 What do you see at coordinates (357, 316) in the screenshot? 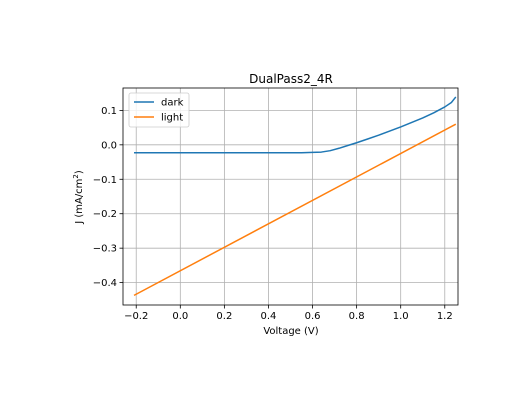
I see `x-tick-label: 0.8` at bounding box center [357, 316].